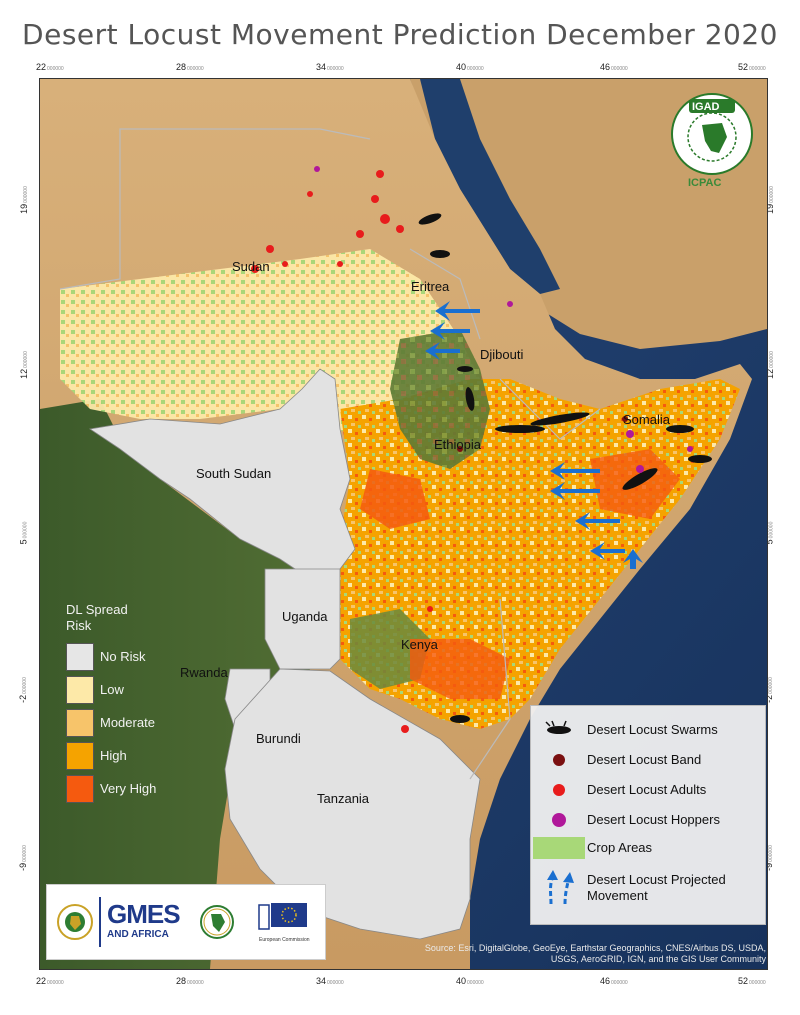 This screenshot has height=1015, width=800. Describe the element at coordinates (330, 67) in the screenshot. I see `x-tick-top: 34000000` at that location.